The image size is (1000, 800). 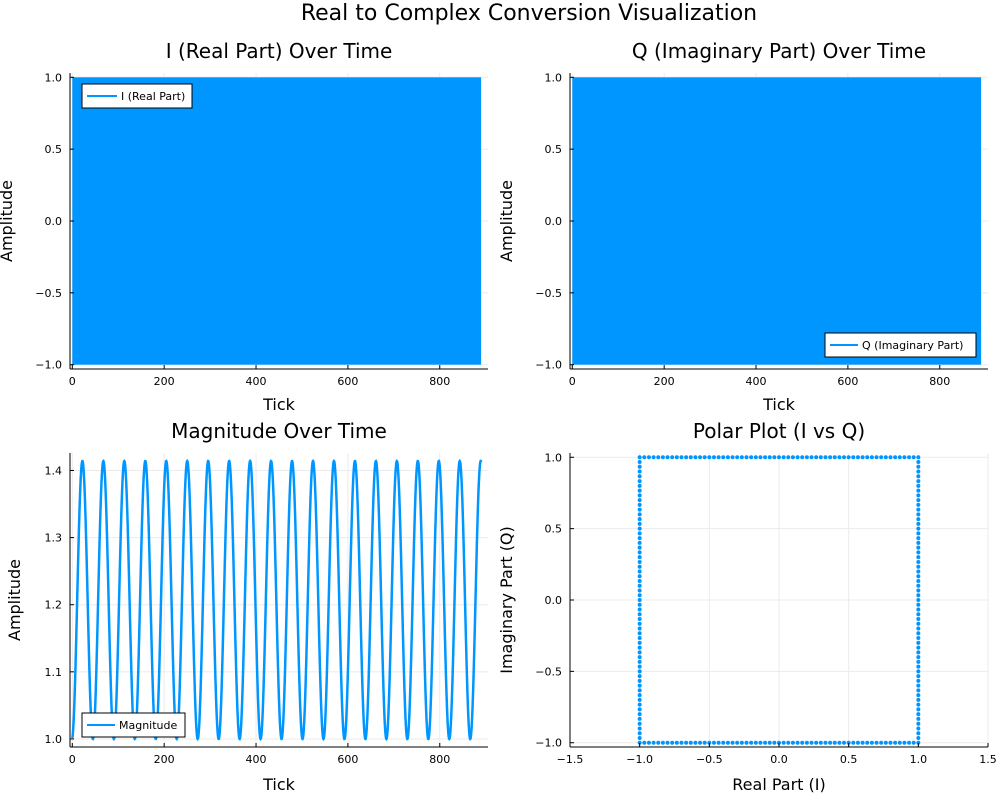 What do you see at coordinates (279, 431) in the screenshot?
I see `chart-title: Magnitude Over Time` at bounding box center [279, 431].